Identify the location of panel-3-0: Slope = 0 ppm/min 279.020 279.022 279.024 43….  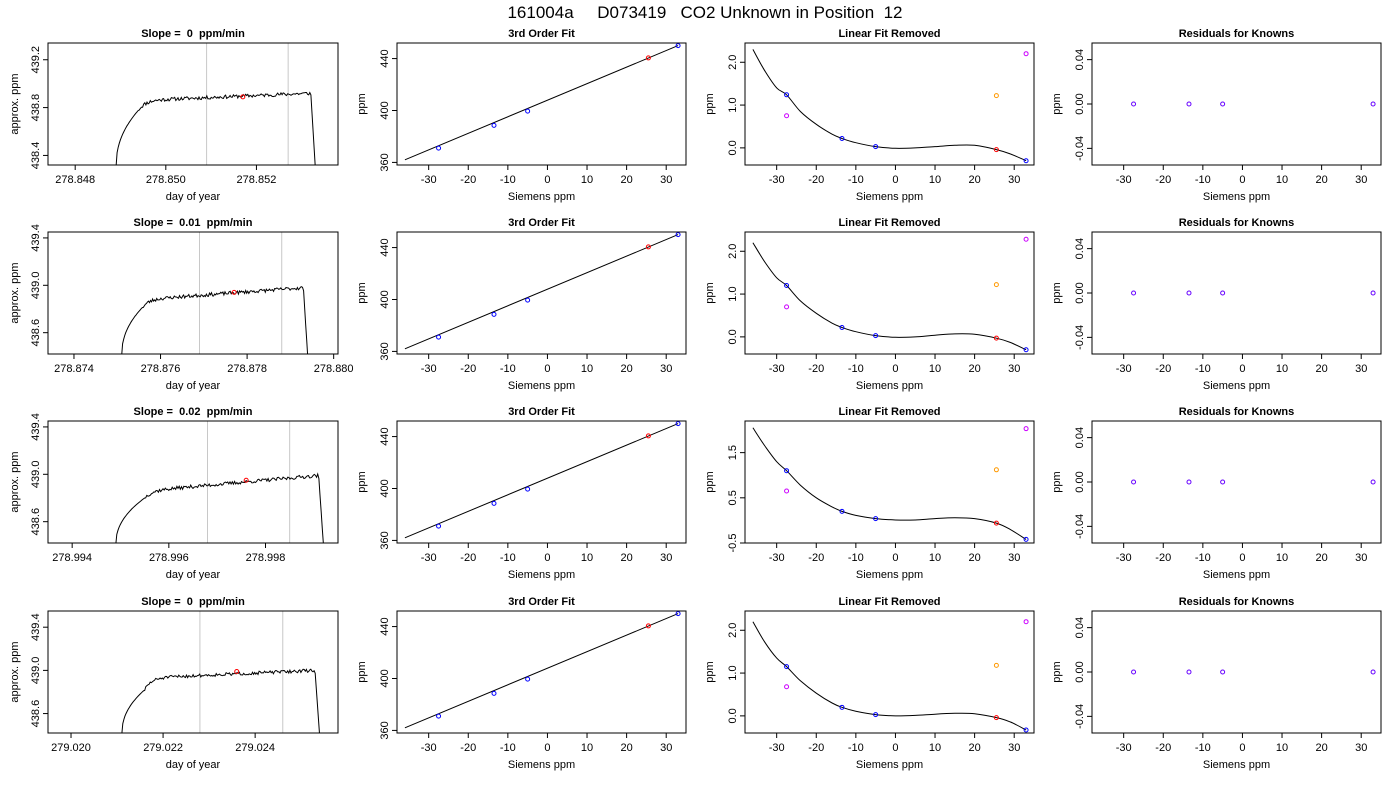
(174, 683).